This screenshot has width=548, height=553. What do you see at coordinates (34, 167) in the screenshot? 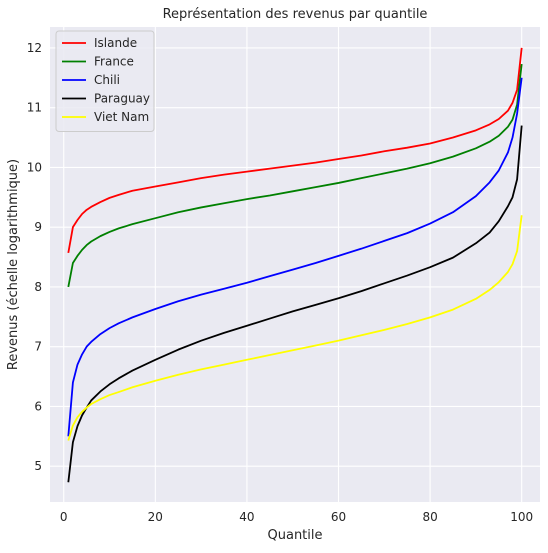
I see `y-tick-label: 10` at bounding box center [34, 167].